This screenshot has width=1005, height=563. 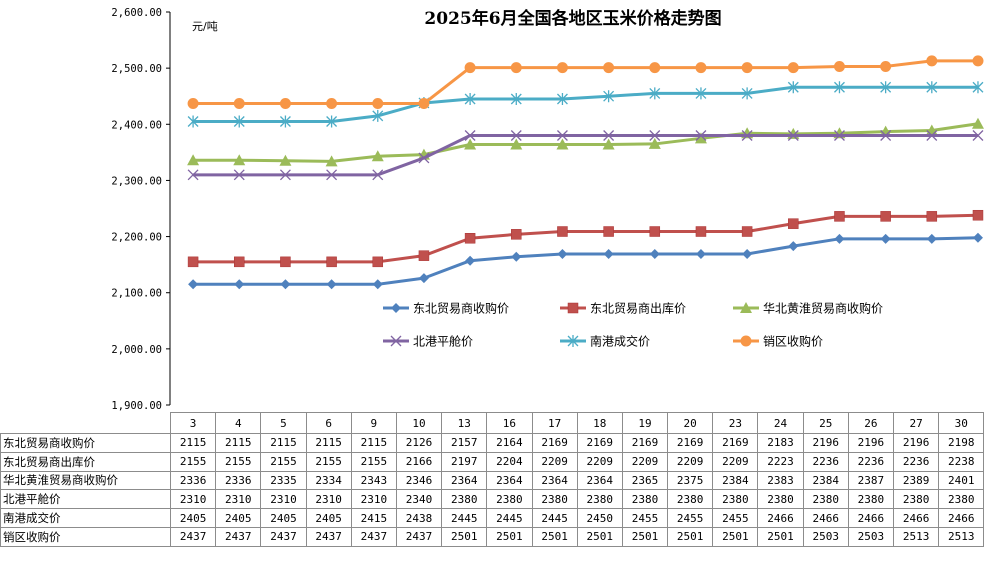 What do you see at coordinates (419, 480) in the screenshot?
I see `table-cell: 2346` at bounding box center [419, 480].